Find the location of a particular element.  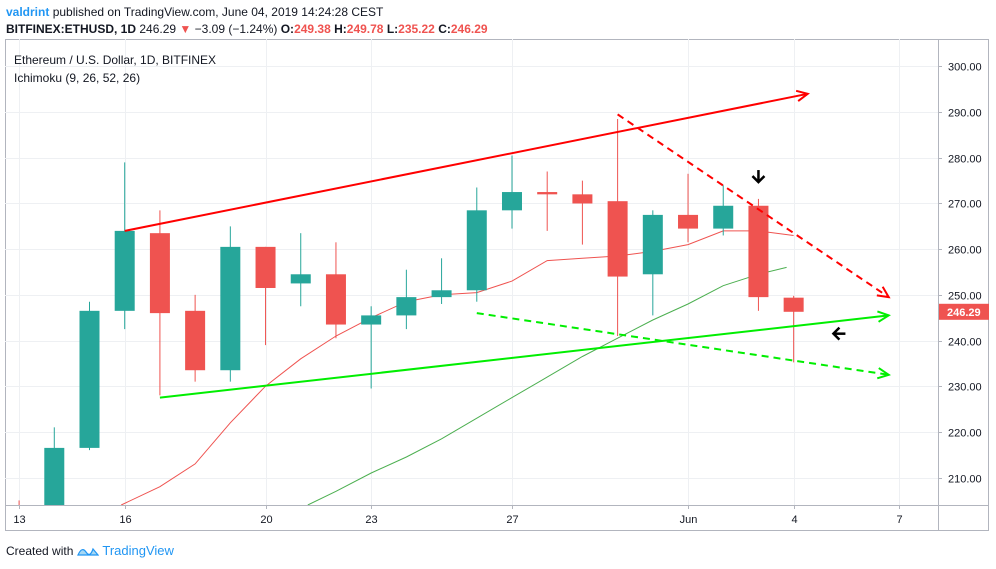

price-tick-label: 260.00 is located at coordinates (965, 251).